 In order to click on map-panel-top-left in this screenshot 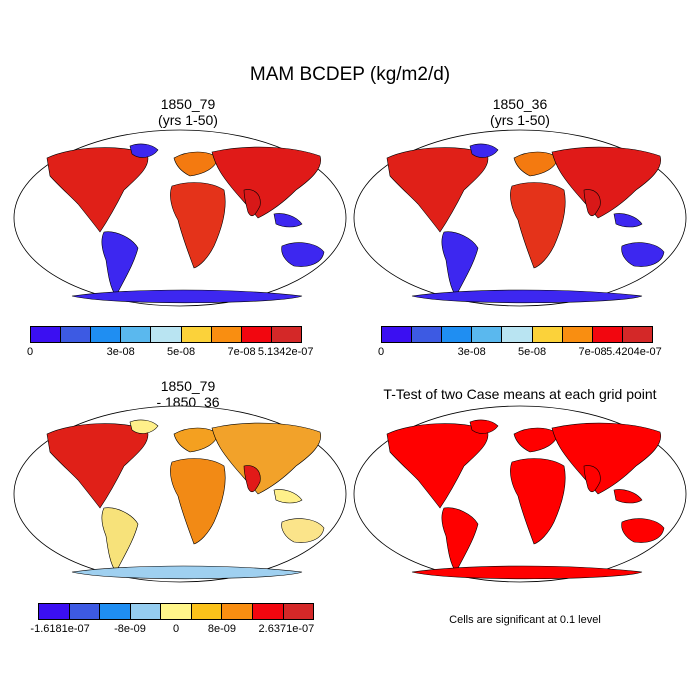, I will do `click(180, 218)`.